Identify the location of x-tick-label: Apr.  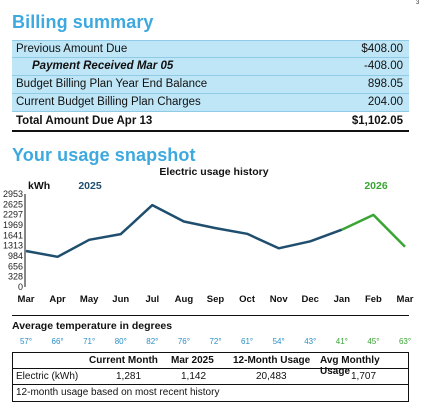
(57, 299).